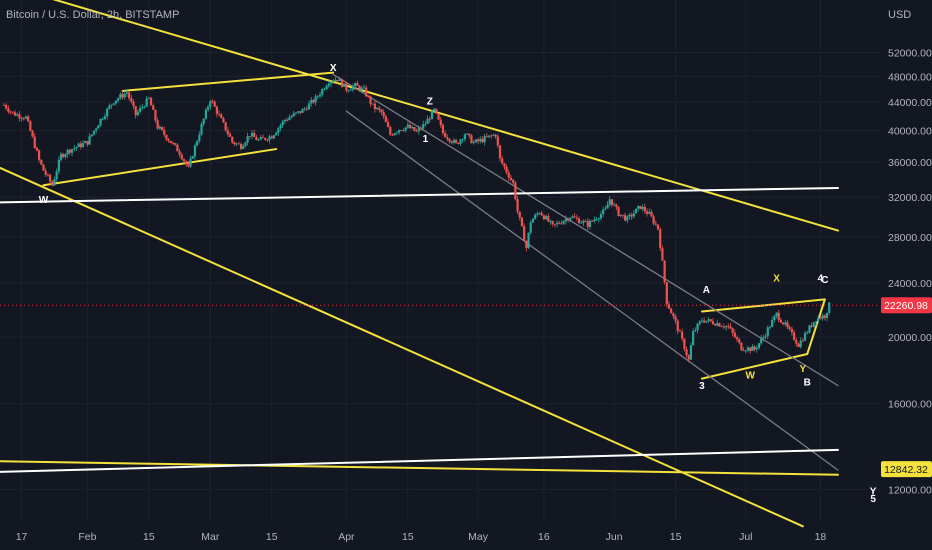 Image resolution: width=932 pixels, height=550 pixels. Describe the element at coordinates (478, 537) in the screenshot. I see `time-tick-label: May` at that location.